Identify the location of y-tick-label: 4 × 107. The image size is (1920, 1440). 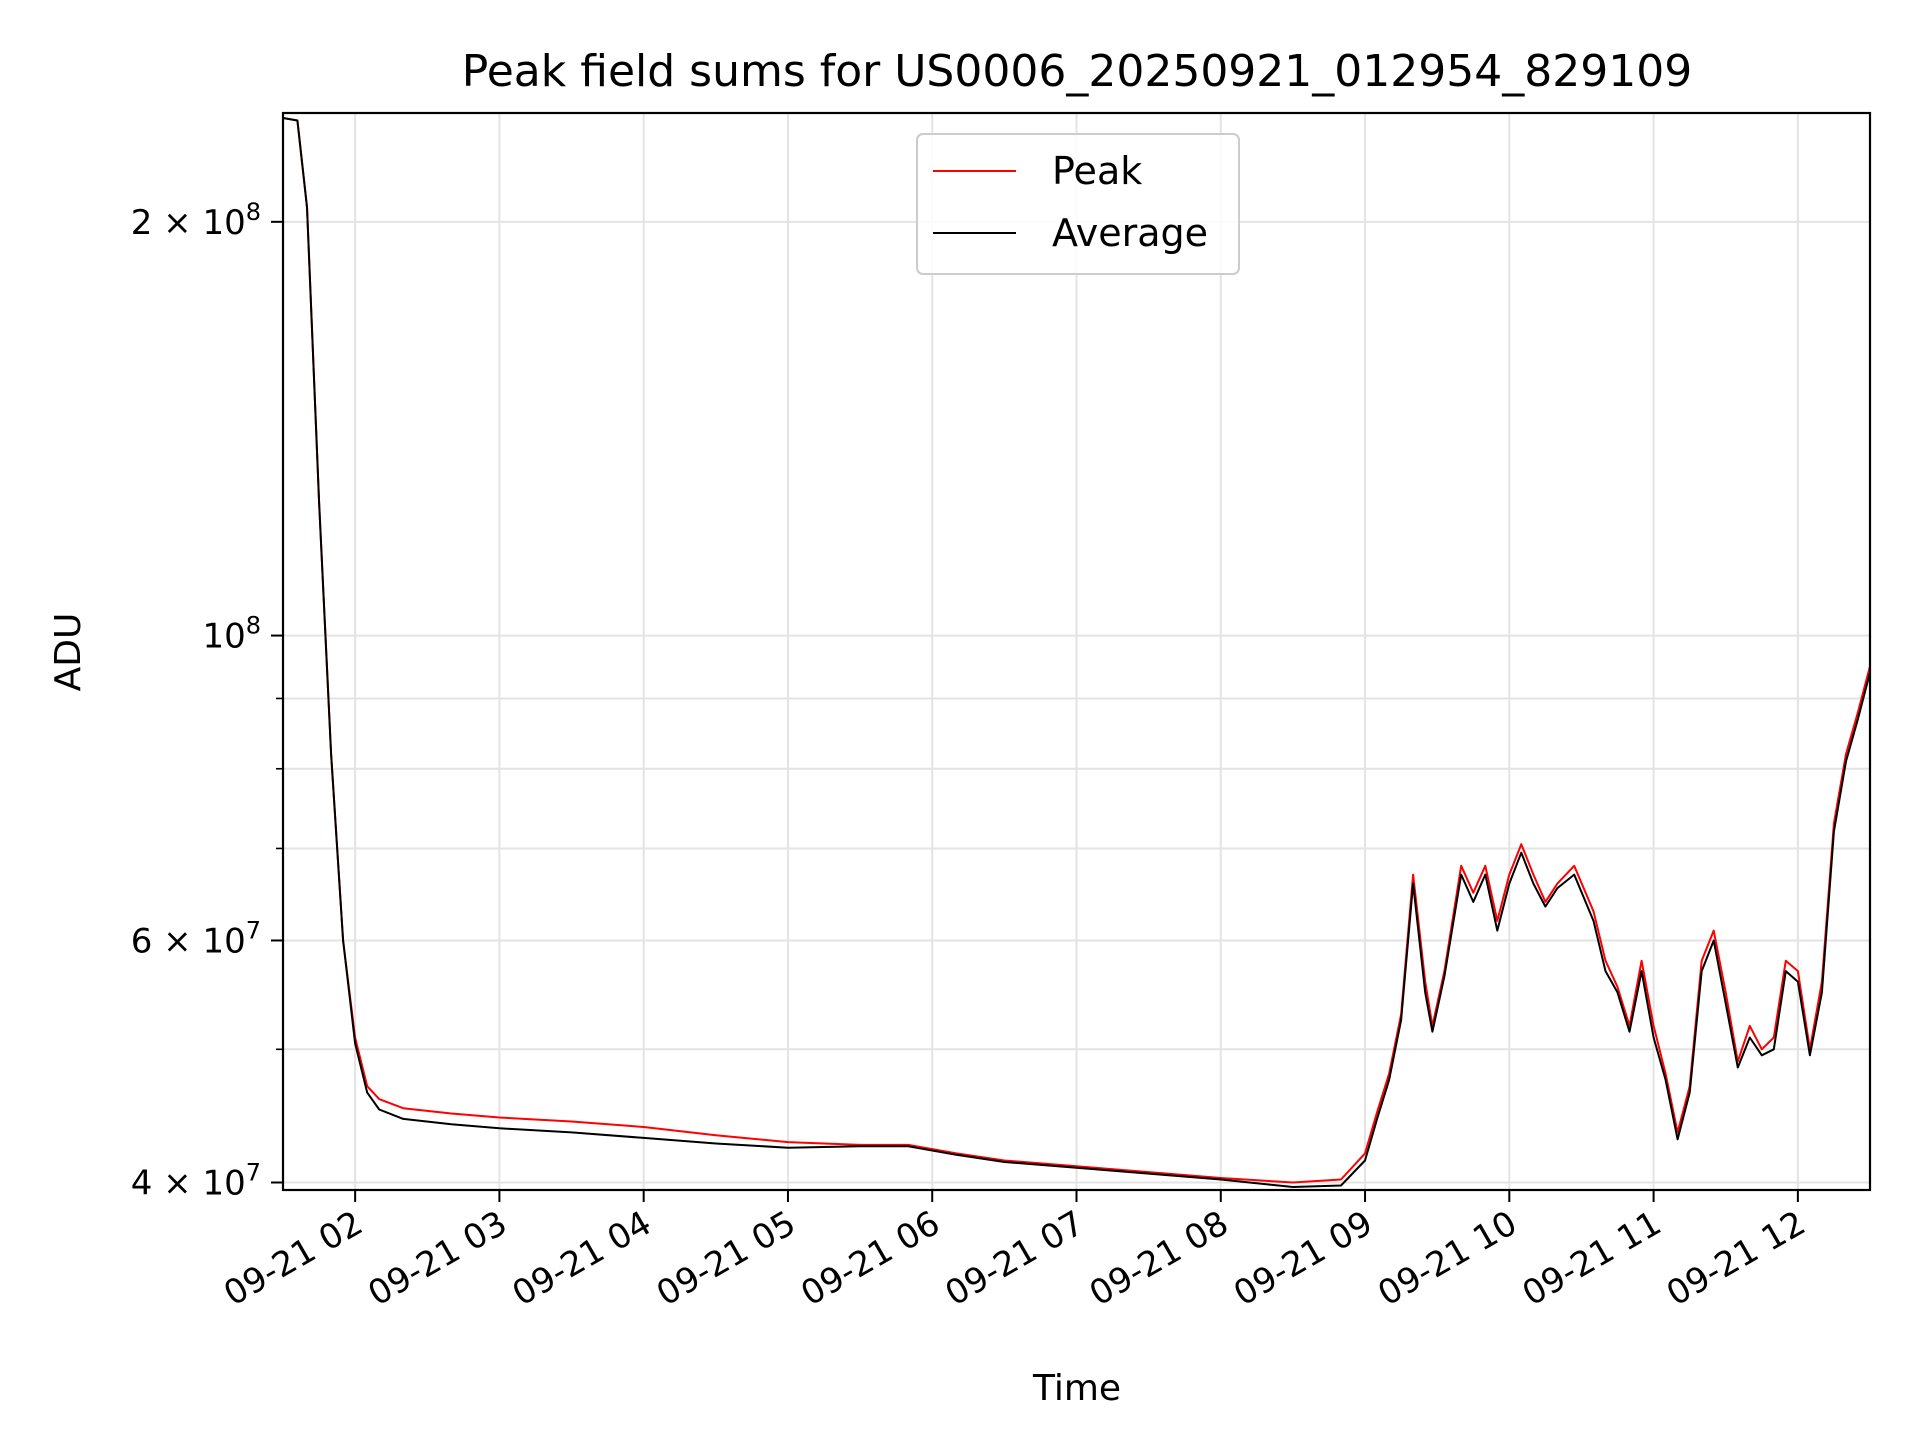
(196, 1180).